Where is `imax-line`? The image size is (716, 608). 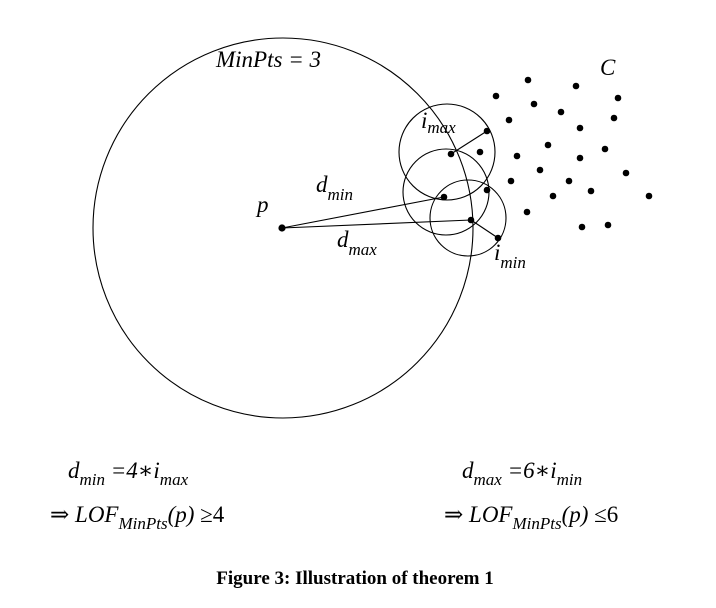 imax-line is located at coordinates (469, 142).